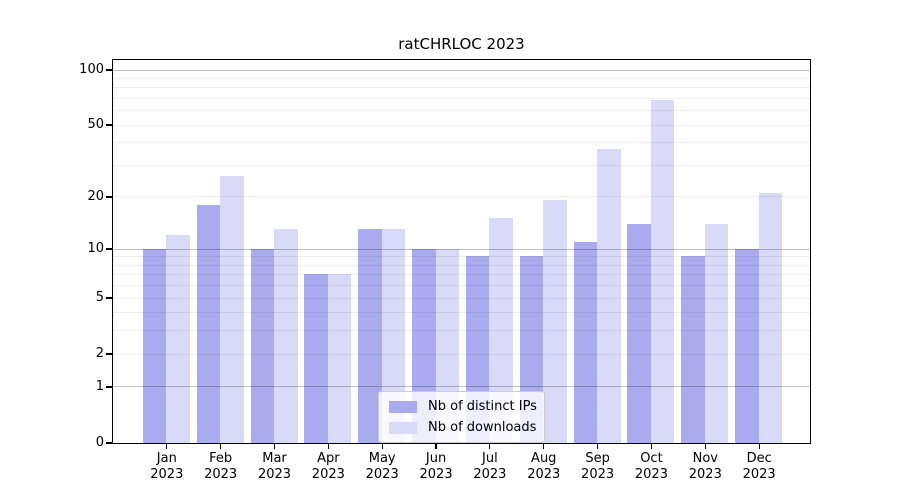  What do you see at coordinates (286, 336) in the screenshot?
I see `bar-downloads-mar` at bounding box center [286, 336].